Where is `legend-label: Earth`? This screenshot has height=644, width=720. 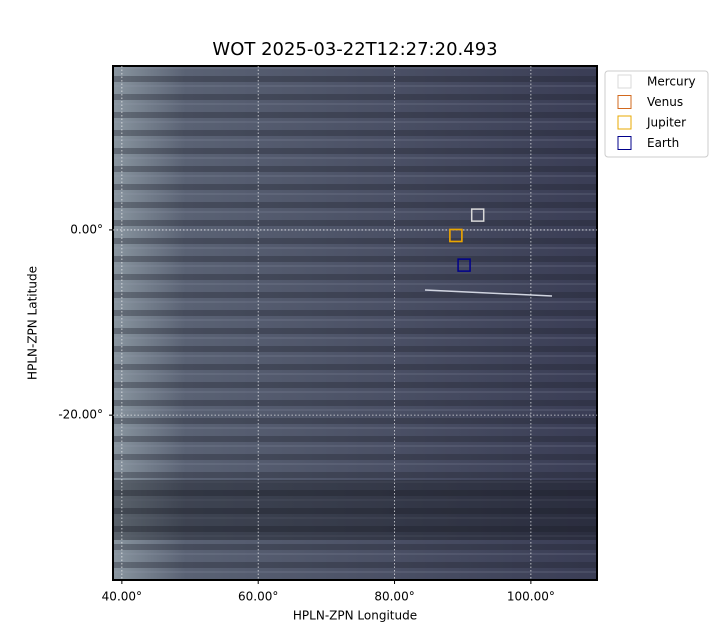 legend-label: Earth is located at coordinates (663, 143).